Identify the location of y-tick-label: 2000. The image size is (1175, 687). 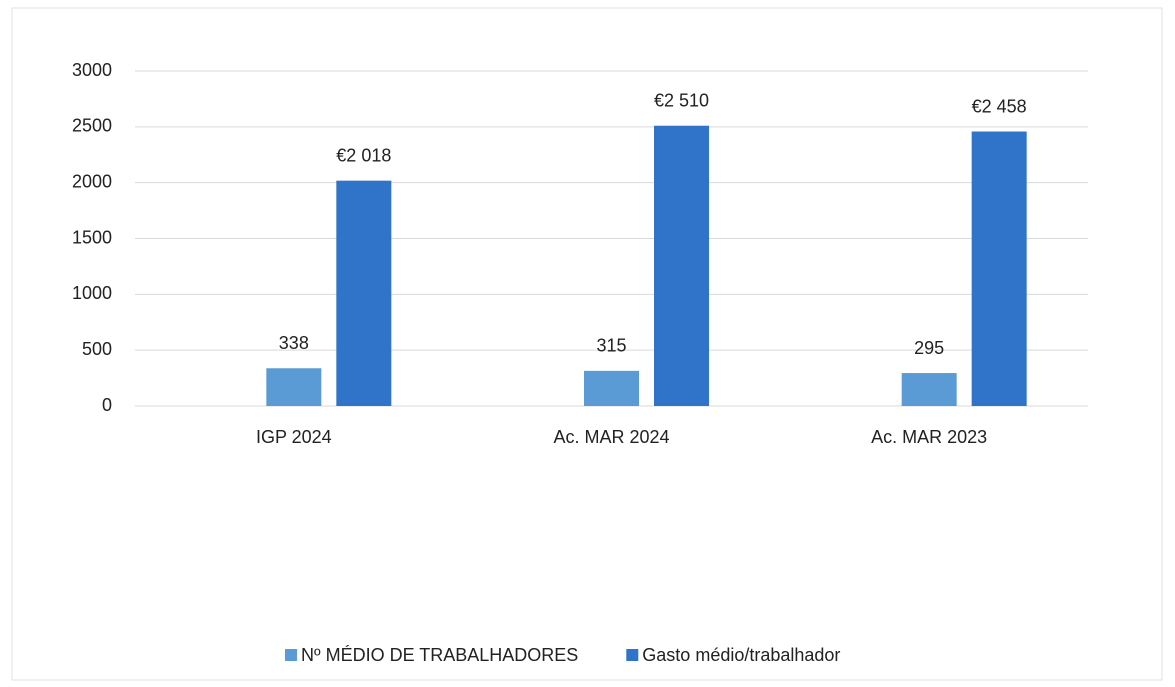
(92, 181).